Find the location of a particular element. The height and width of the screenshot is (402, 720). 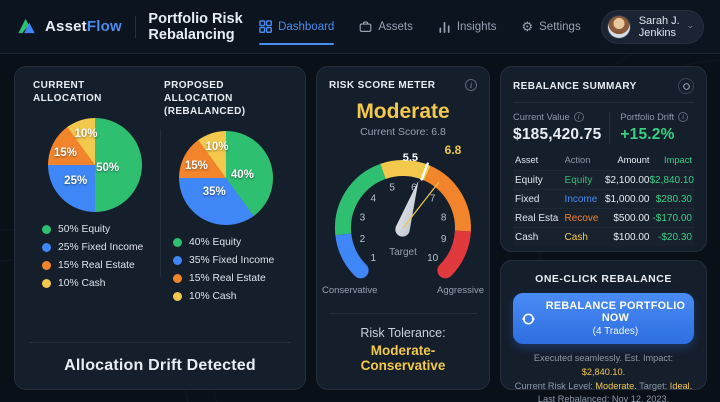

gauge-axis-left: Conservative is located at coordinates (349, 290).